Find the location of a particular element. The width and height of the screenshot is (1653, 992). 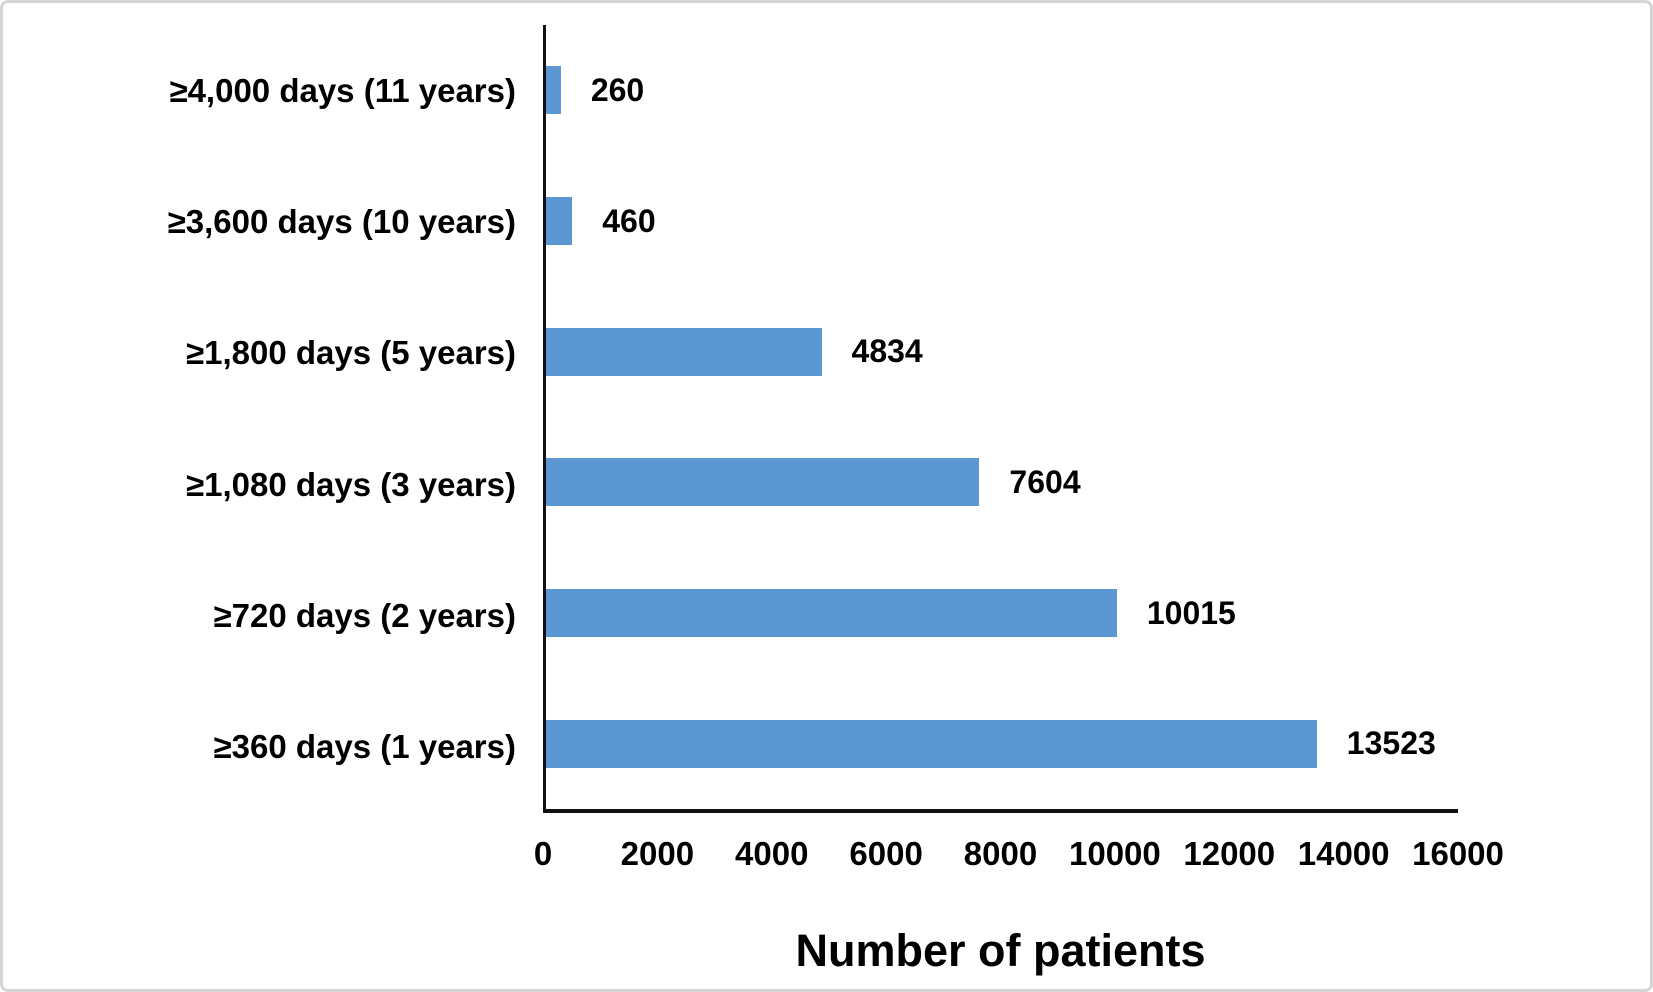

category-row: ≥1,800 days (5 years) is located at coordinates (259, 353).